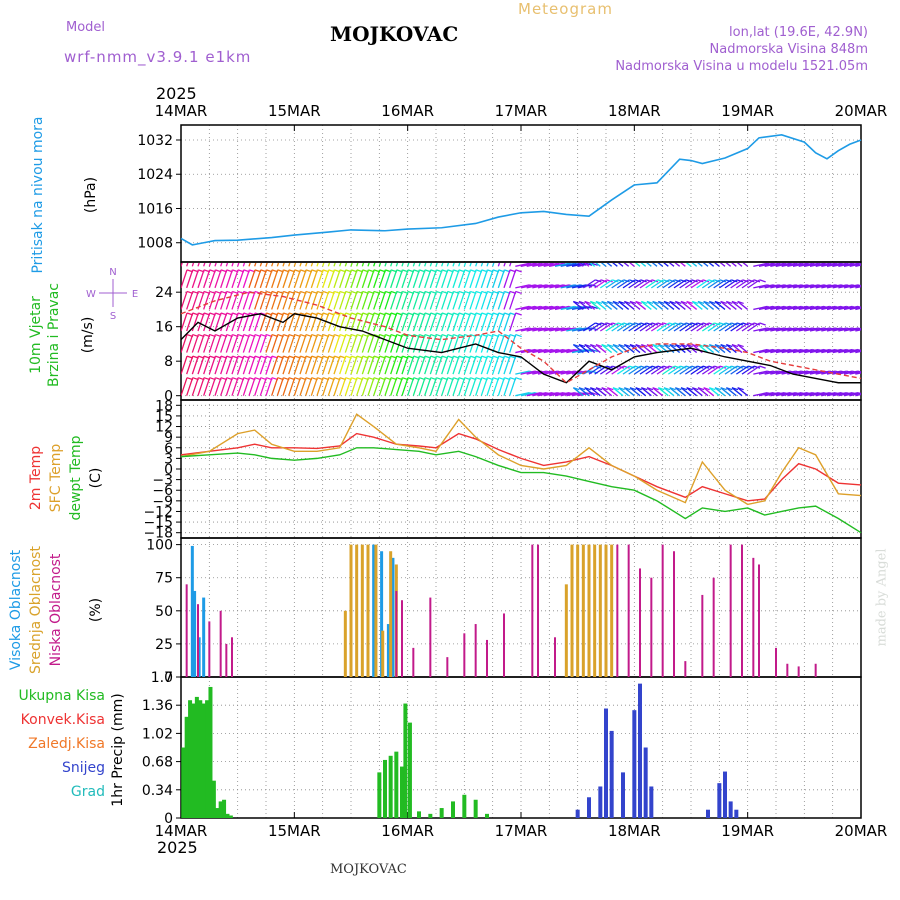 This screenshot has width=900, height=900. I want to click on y-tick-label: 75, so click(164, 579).